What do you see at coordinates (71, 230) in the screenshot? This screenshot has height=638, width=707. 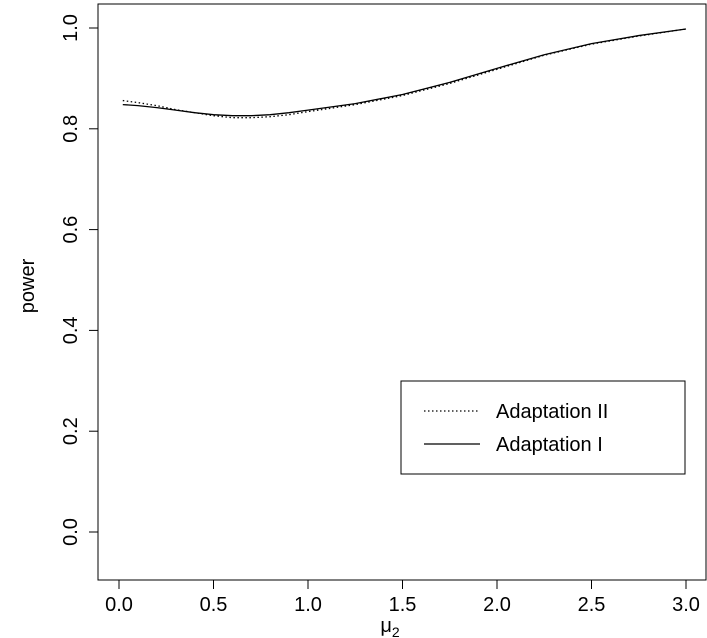 I see `y-tick-label: 0.6` at bounding box center [71, 230].